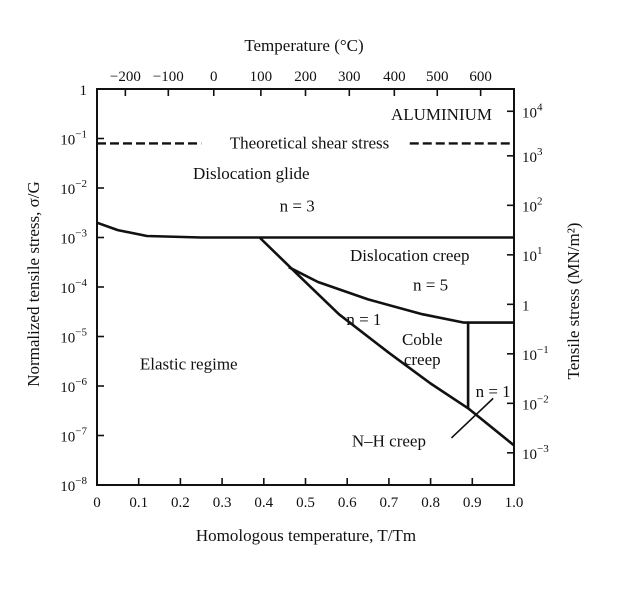 The image size is (622, 589). I want to click on y-tick-label: 10⁻⁸, so click(73, 485).